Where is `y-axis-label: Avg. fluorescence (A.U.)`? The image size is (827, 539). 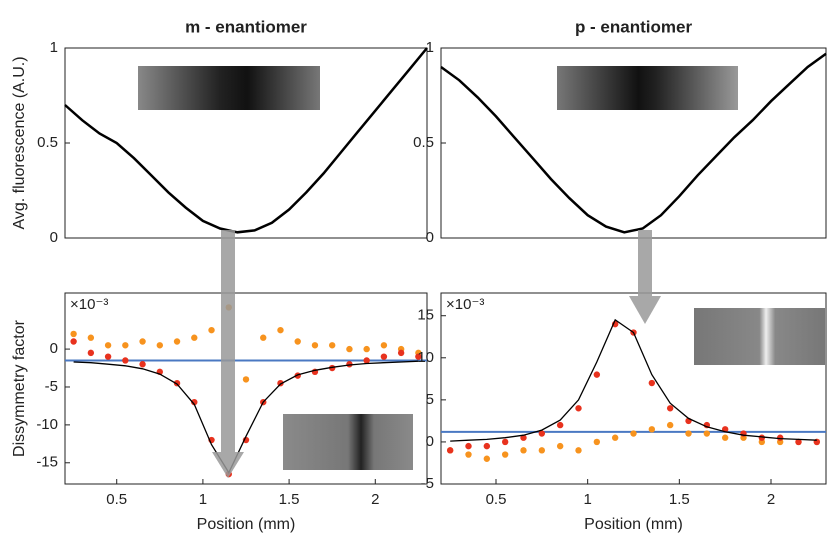 y-axis-label: Avg. fluorescence (A.U.) is located at coordinates (19, 142).